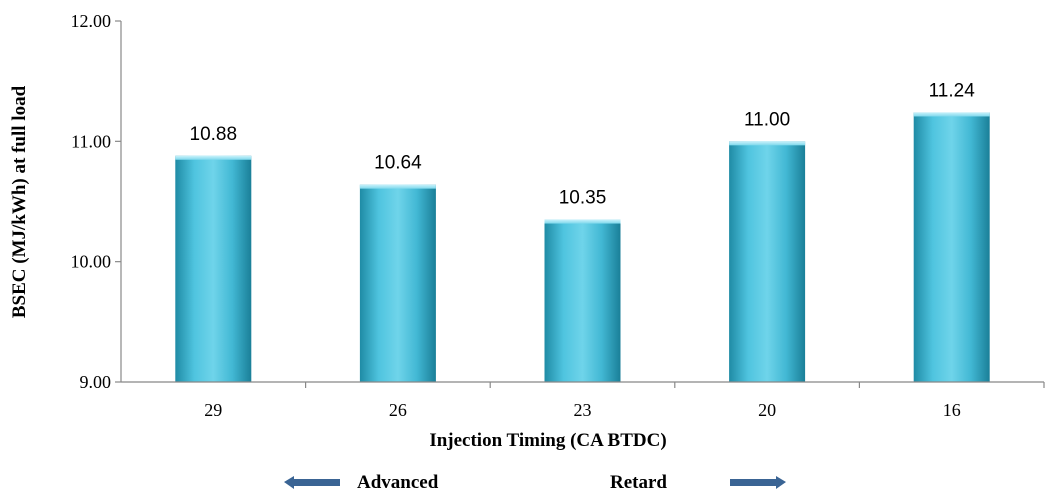 This screenshot has width=1056, height=493. Describe the element at coordinates (758, 482) in the screenshot. I see `right-arrow-icon` at that location.